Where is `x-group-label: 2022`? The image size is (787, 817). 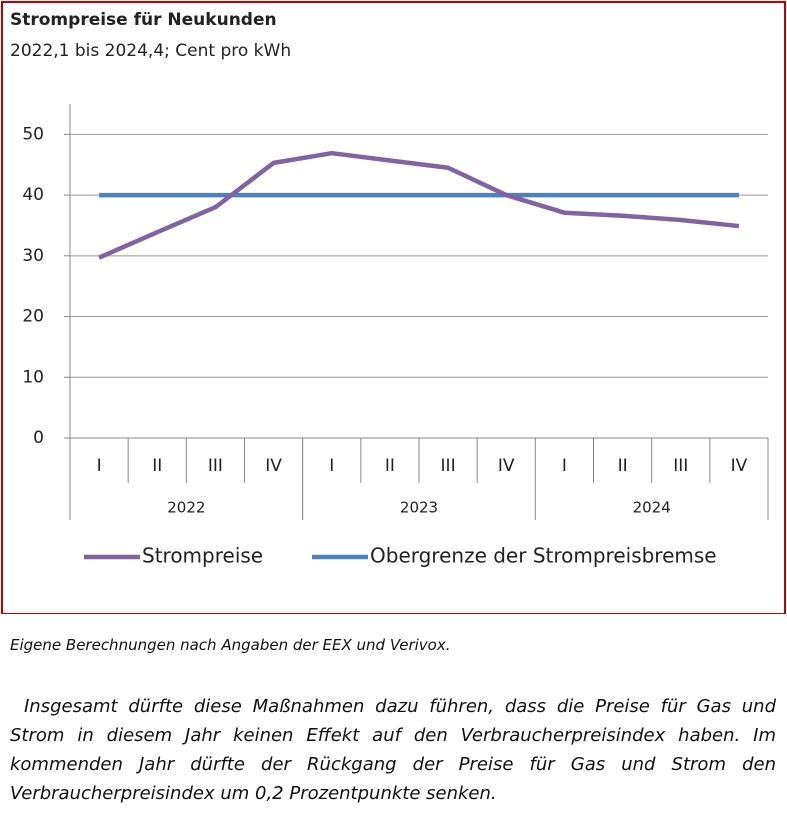
x-group-label: 2022 is located at coordinates (186, 508).